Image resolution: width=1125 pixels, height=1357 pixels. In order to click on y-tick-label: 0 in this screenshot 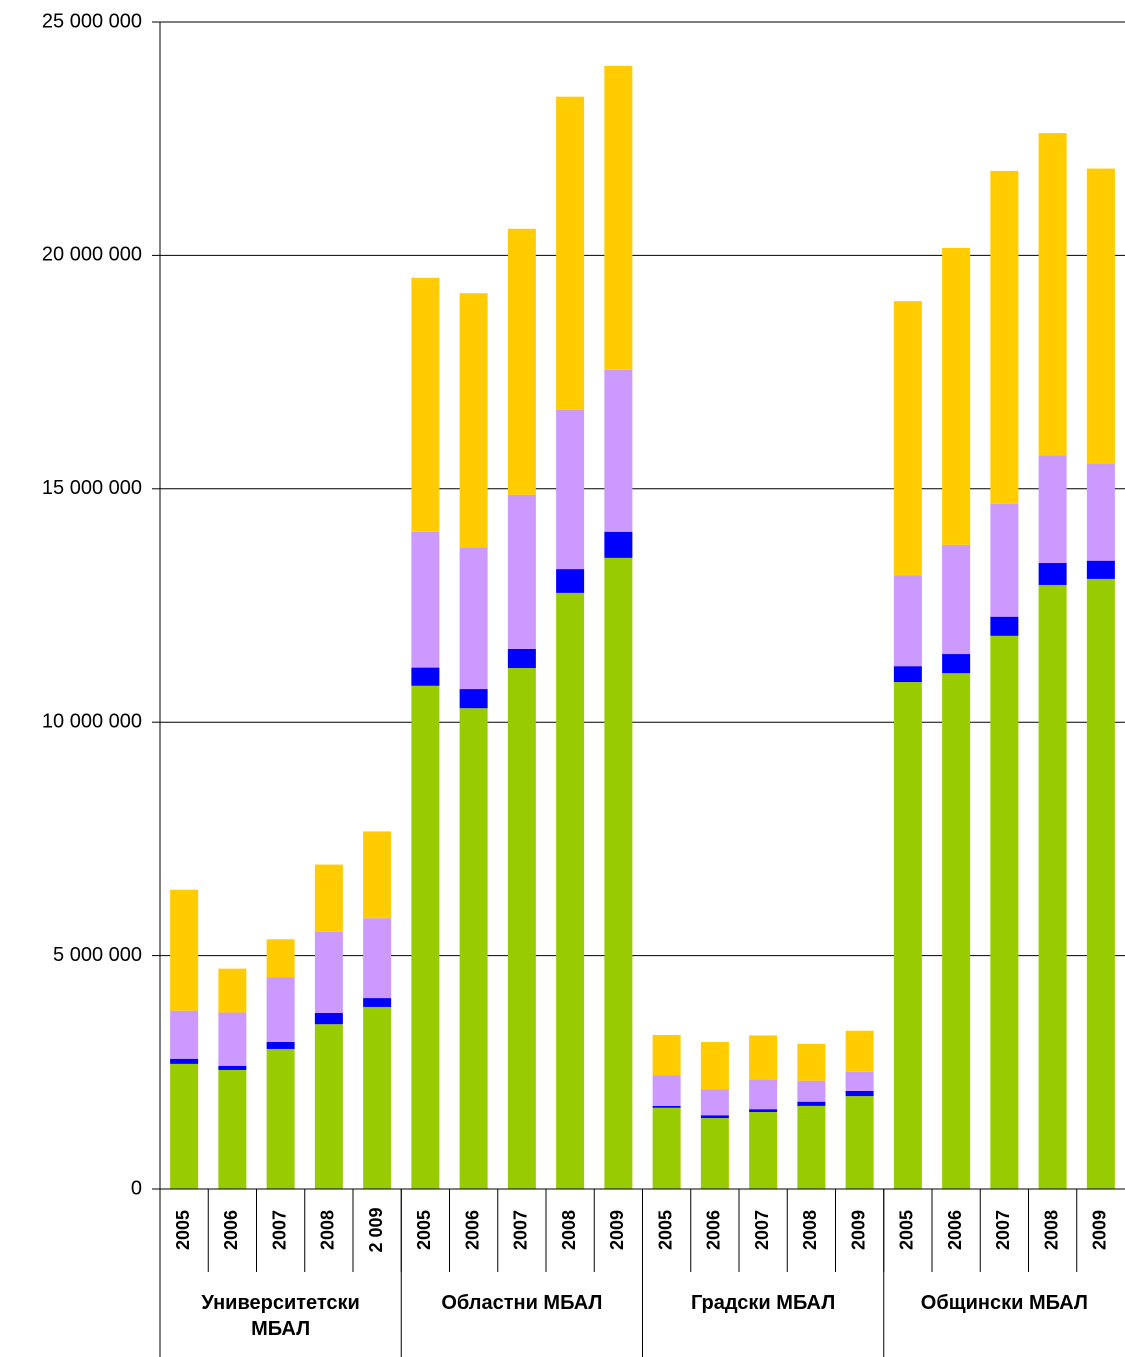, I will do `click(136, 1188)`.